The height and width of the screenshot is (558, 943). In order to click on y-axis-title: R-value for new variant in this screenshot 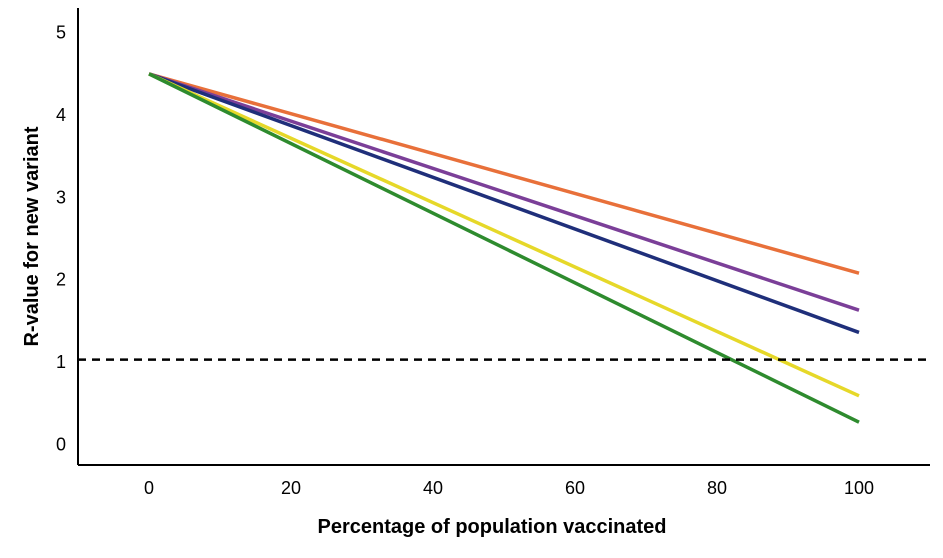, I will do `click(32, 236)`.